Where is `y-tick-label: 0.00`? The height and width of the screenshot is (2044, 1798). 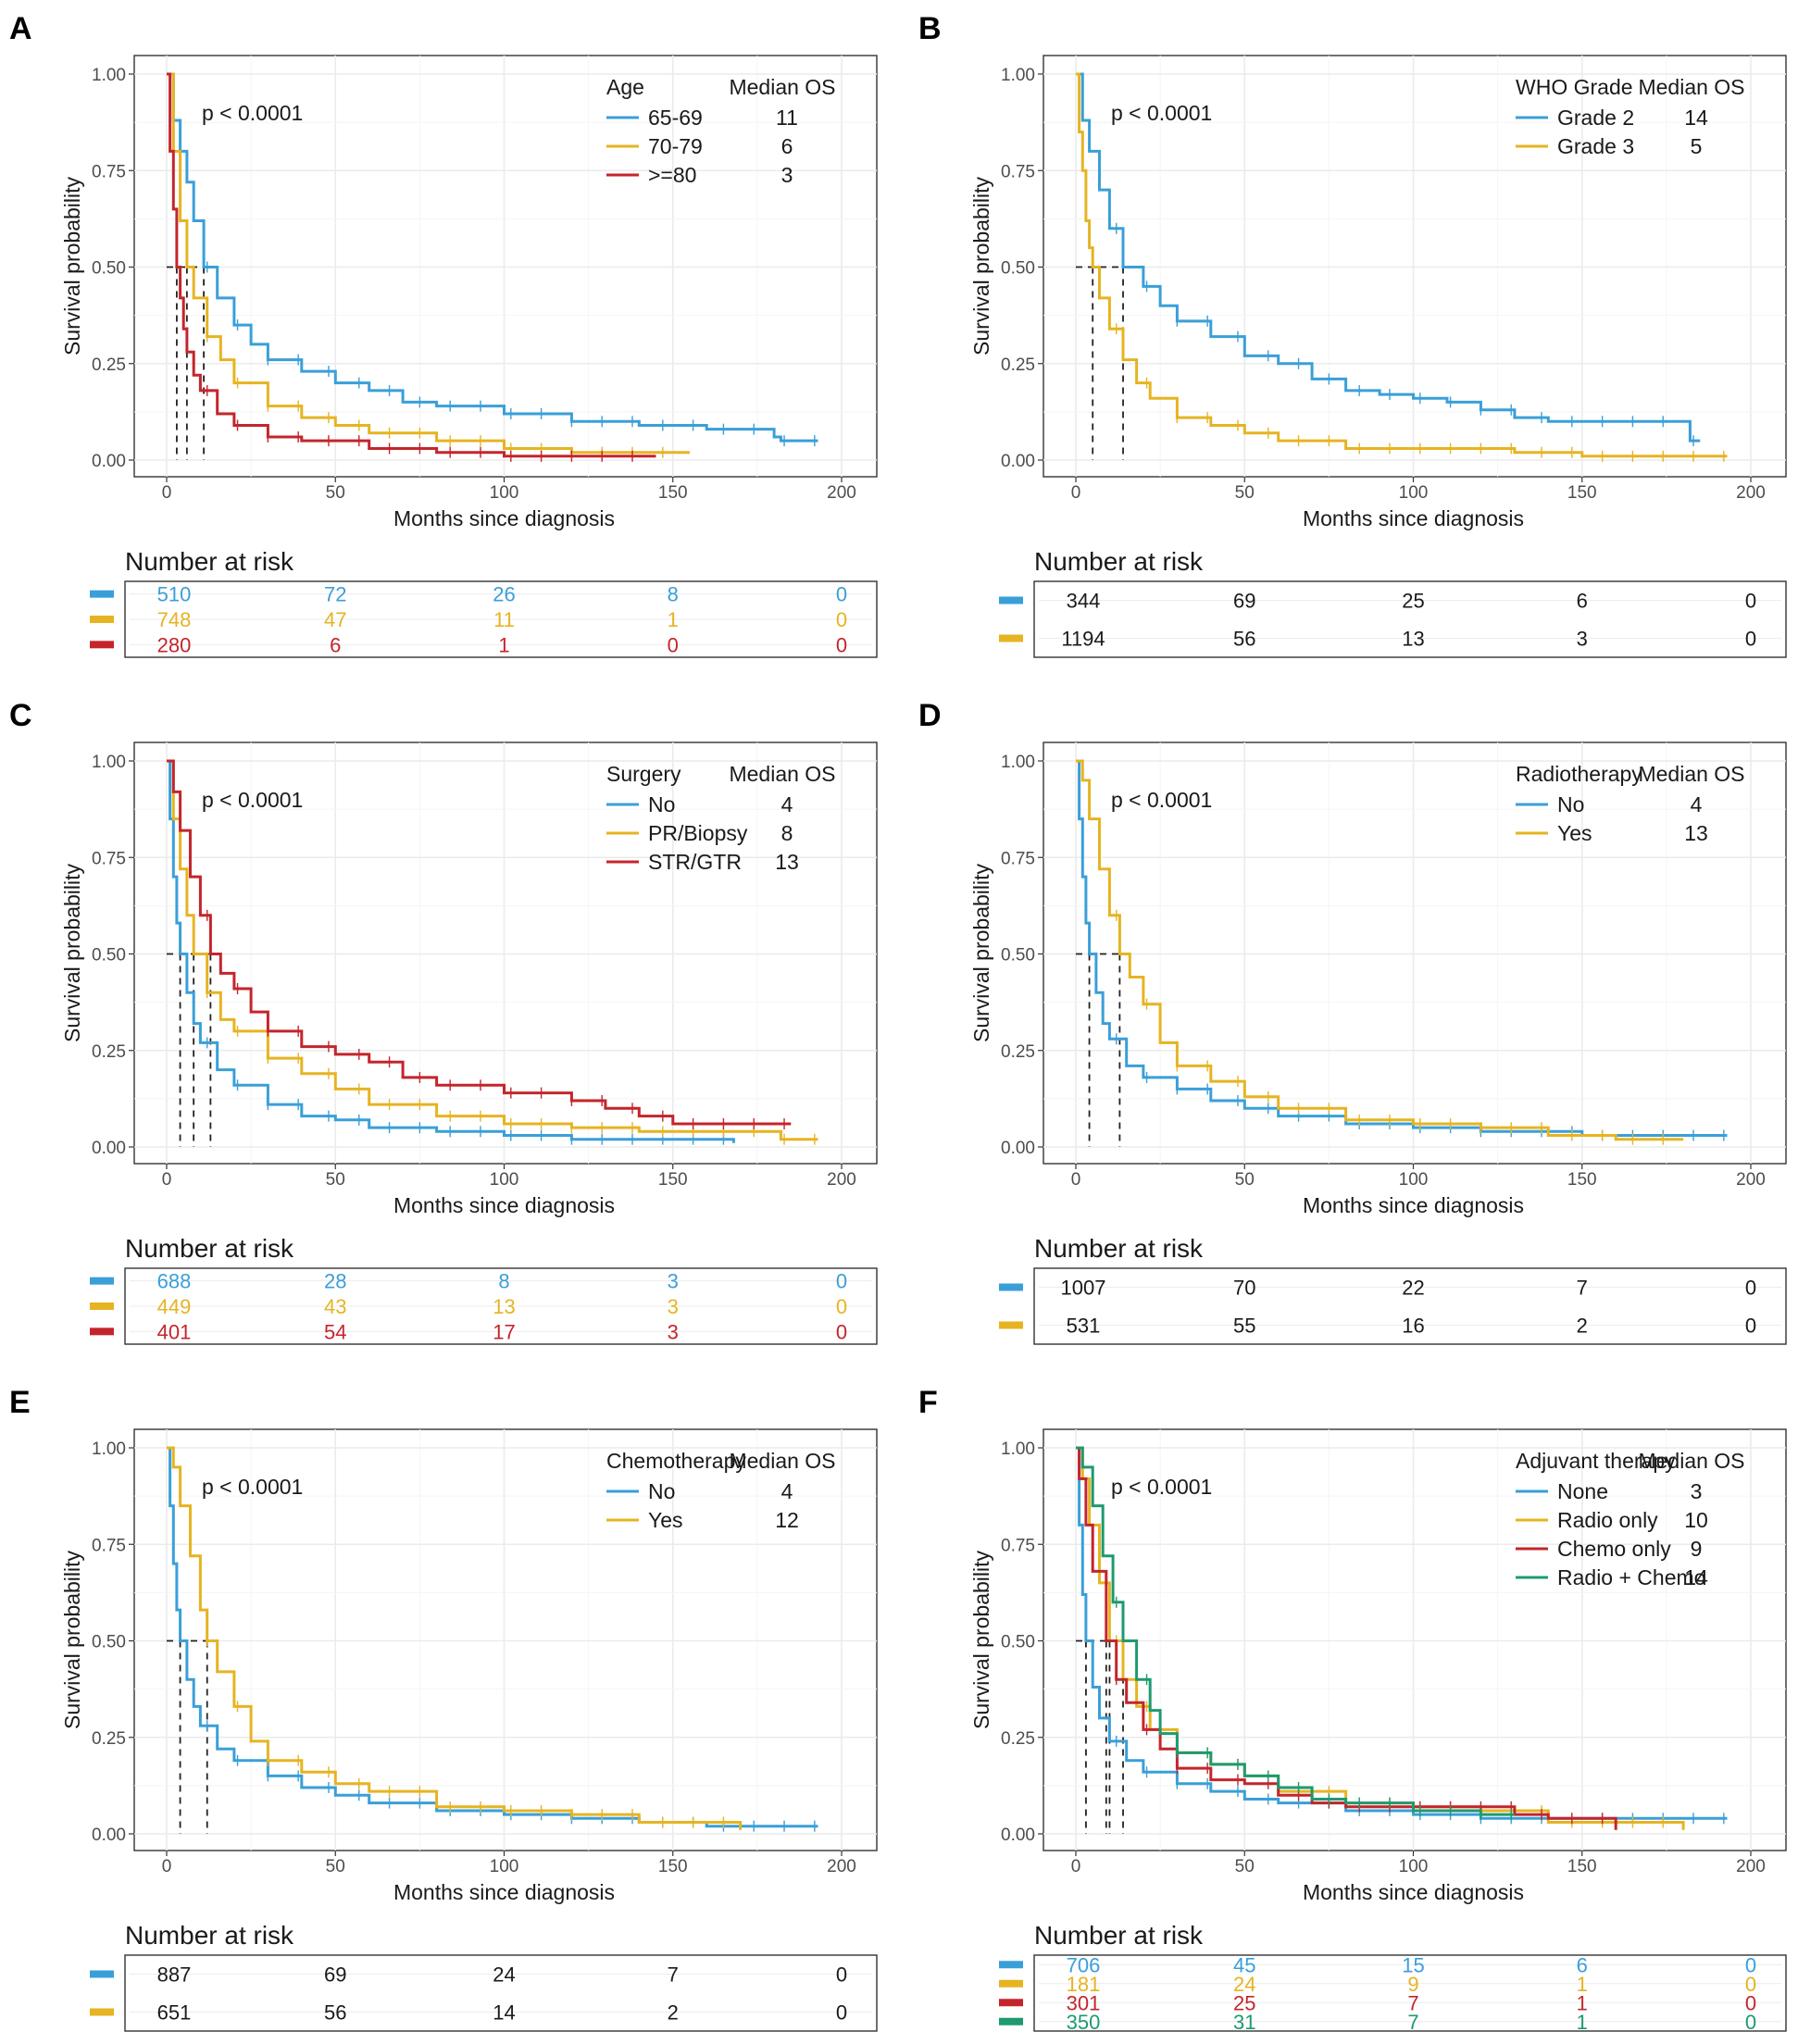
y-tick-label: 0.00 is located at coordinates (109, 1835).